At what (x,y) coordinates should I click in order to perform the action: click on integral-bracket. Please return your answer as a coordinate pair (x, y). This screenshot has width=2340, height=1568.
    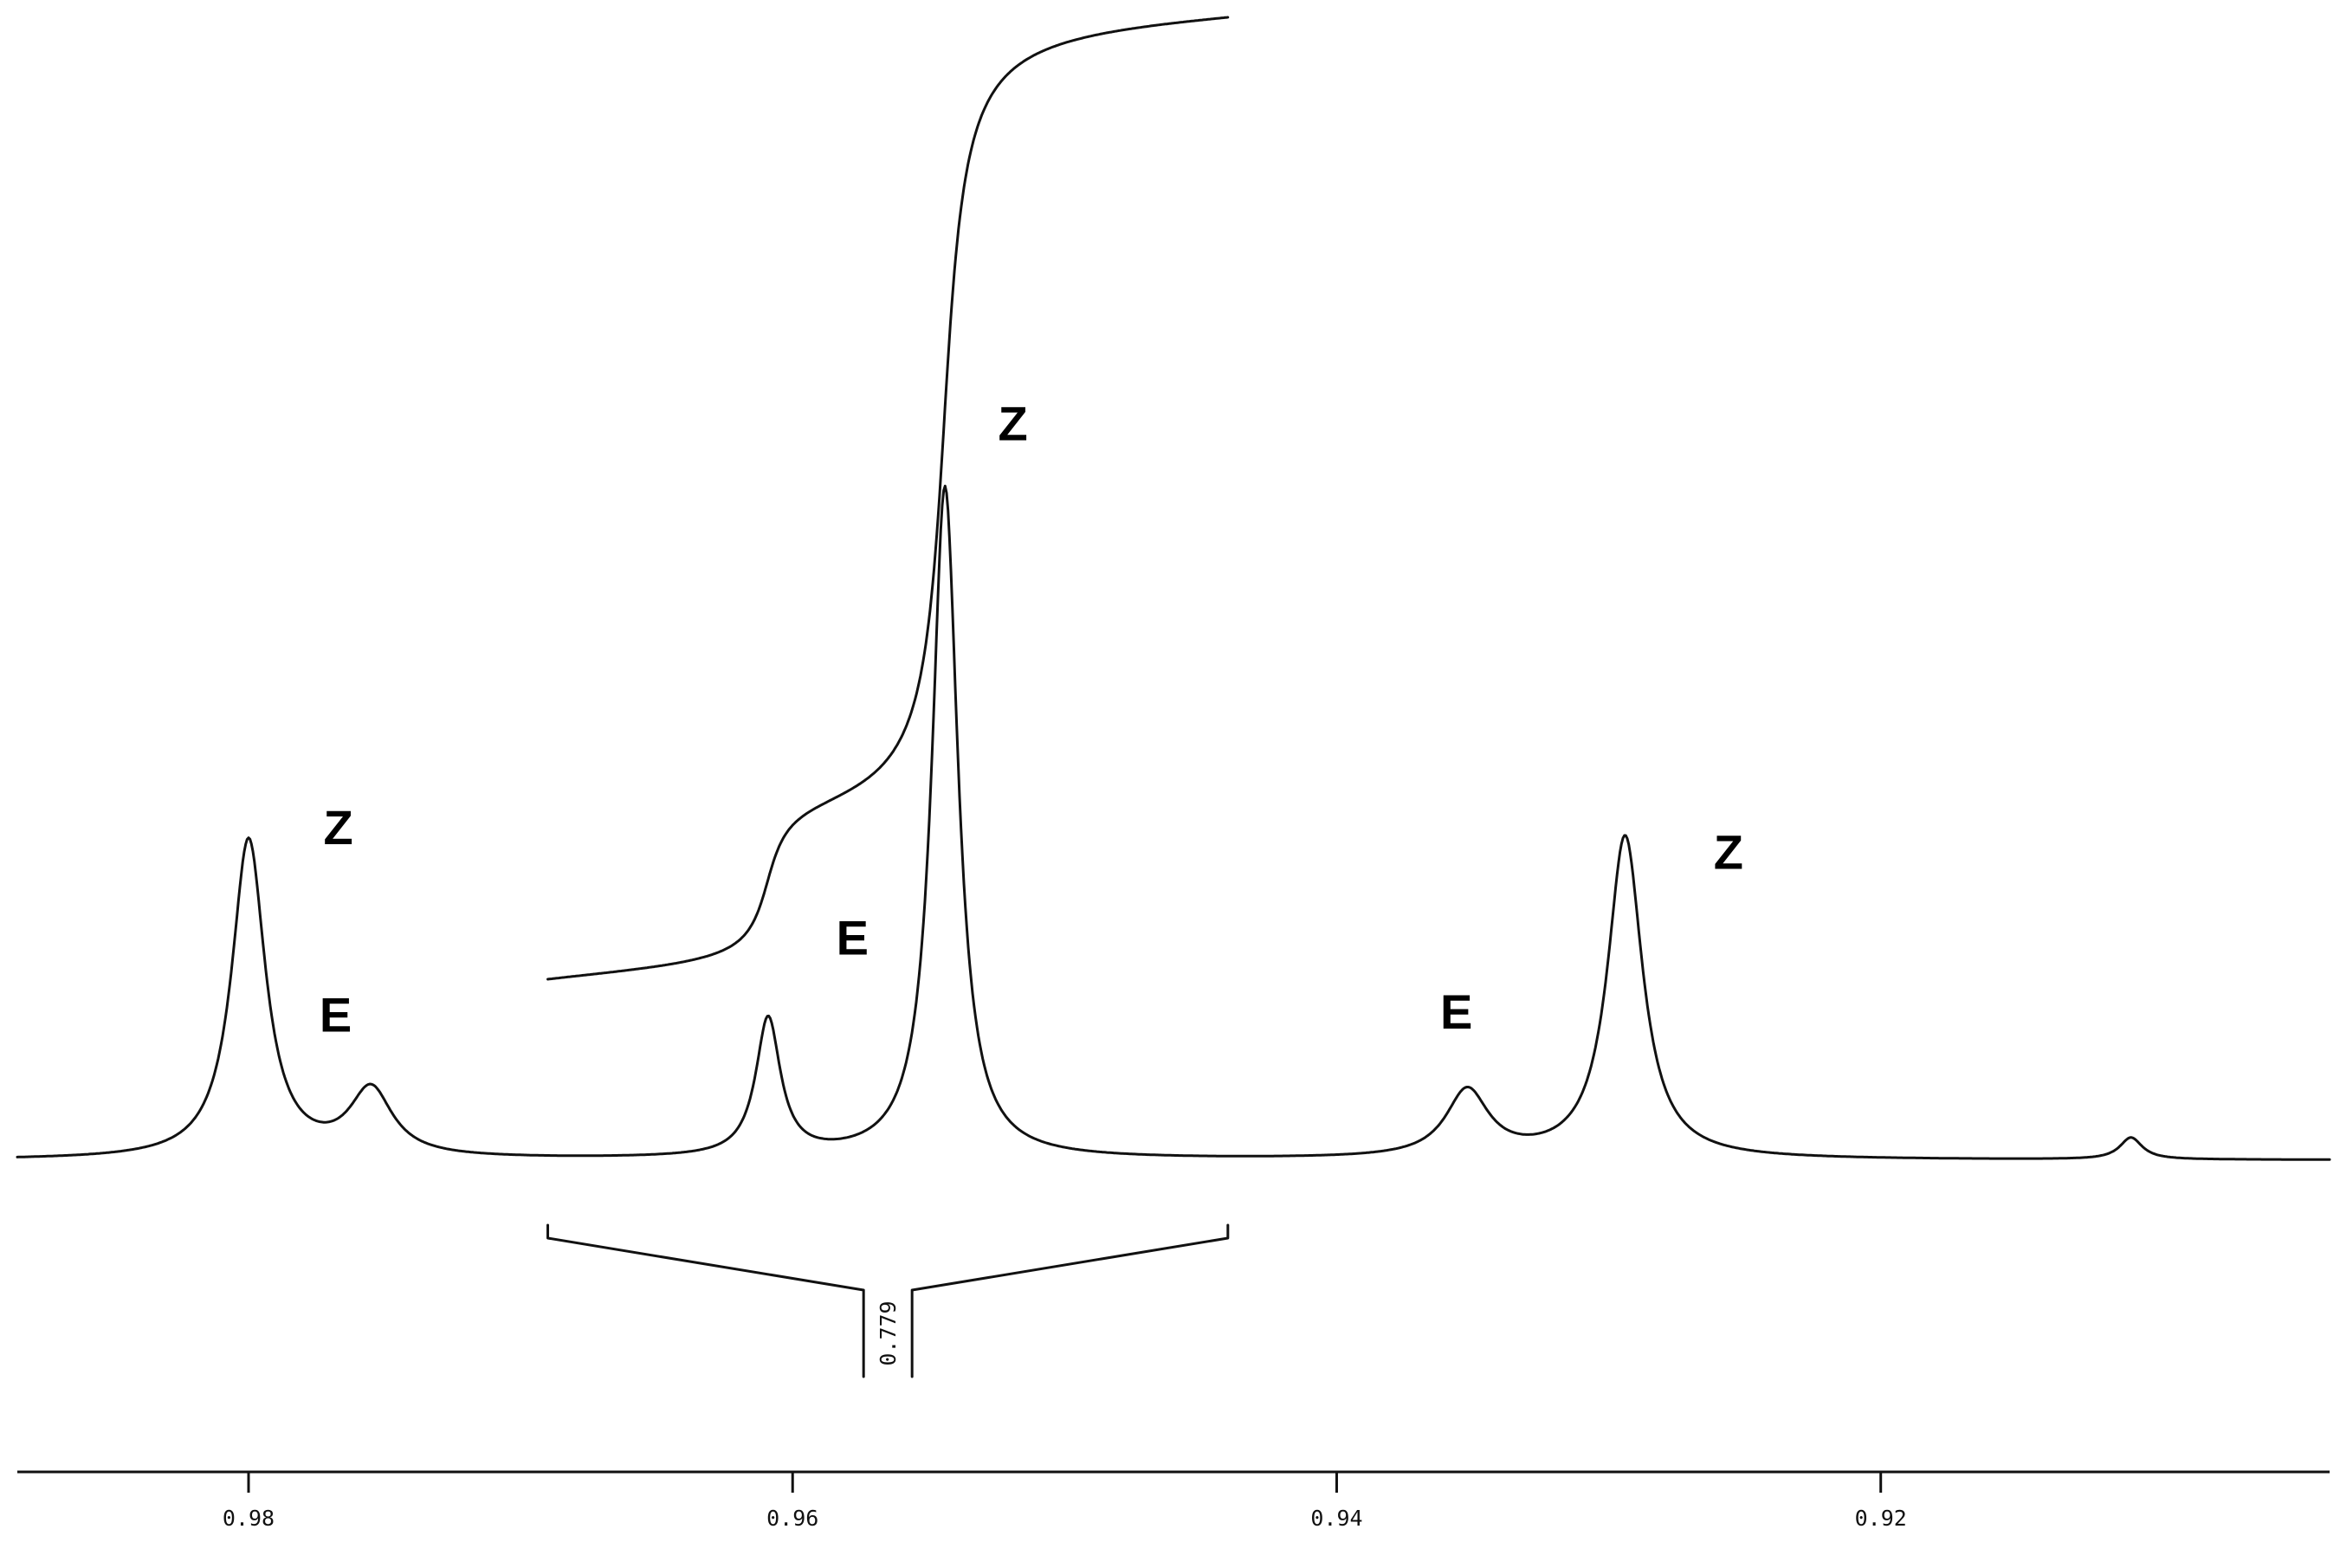
    Looking at the image, I should click on (888, 1301).